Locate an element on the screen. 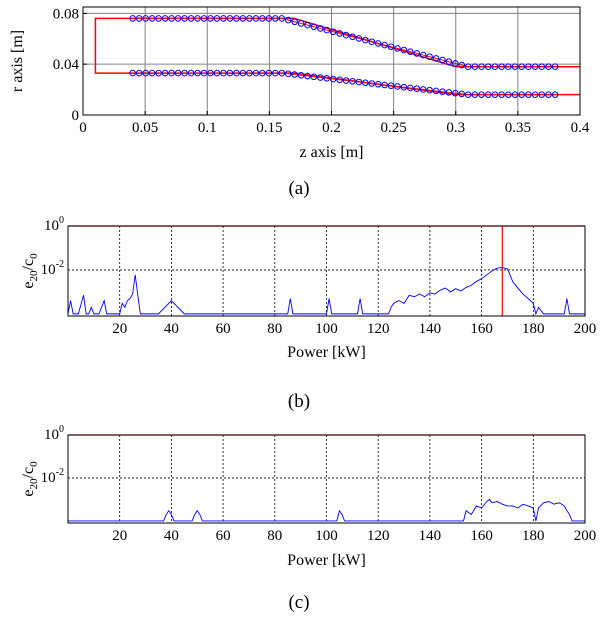  geometry-outline is located at coordinates (337, 56).